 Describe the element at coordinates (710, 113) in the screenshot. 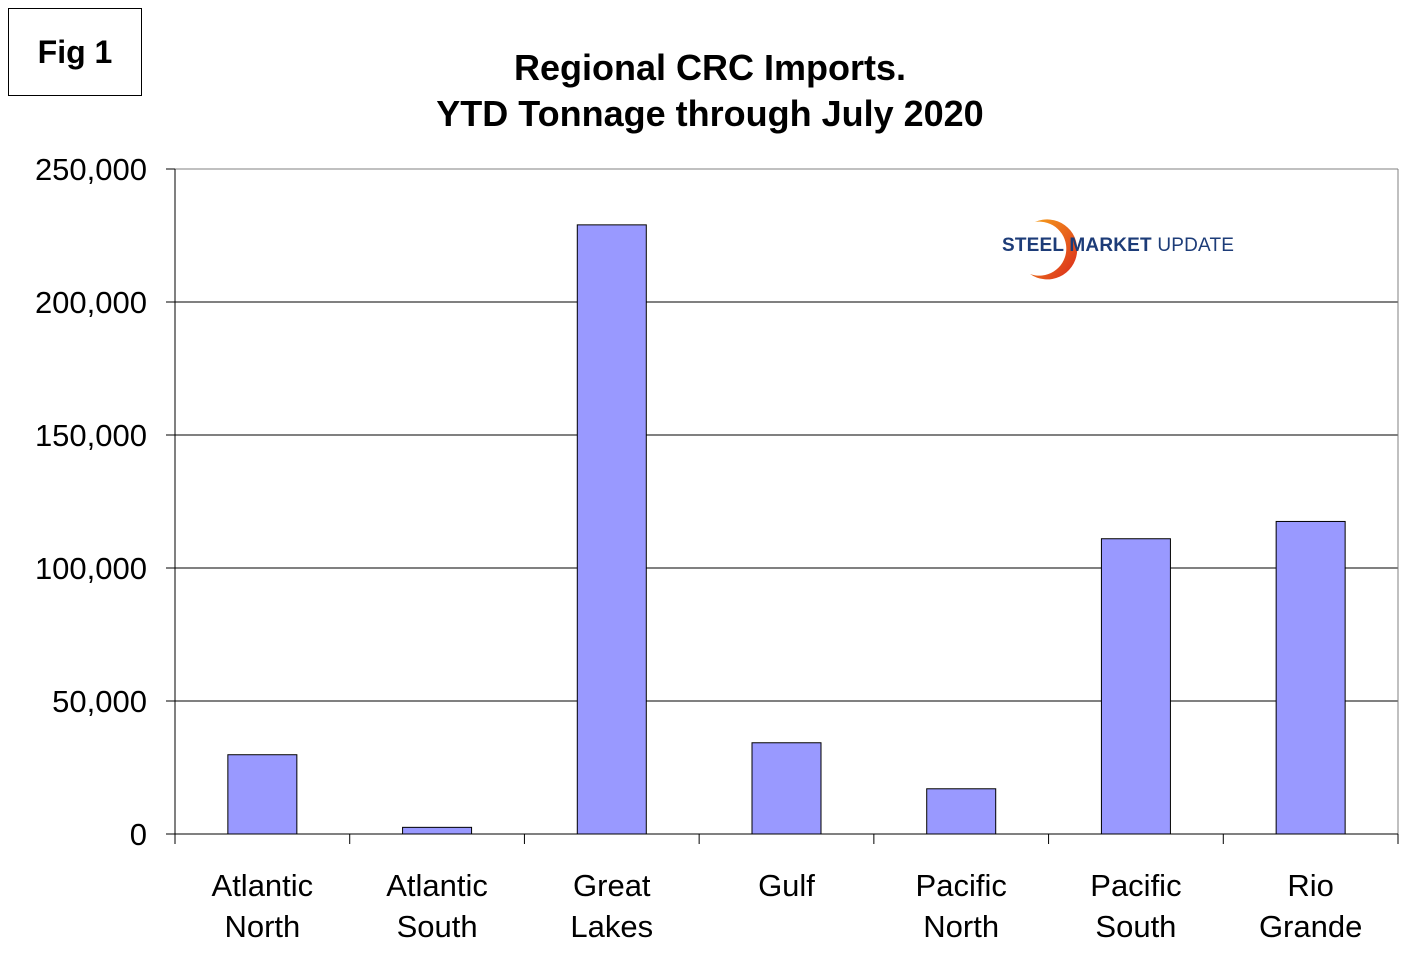

I see `chart-title-line-2: YTD Tonnage through July 2020` at that location.